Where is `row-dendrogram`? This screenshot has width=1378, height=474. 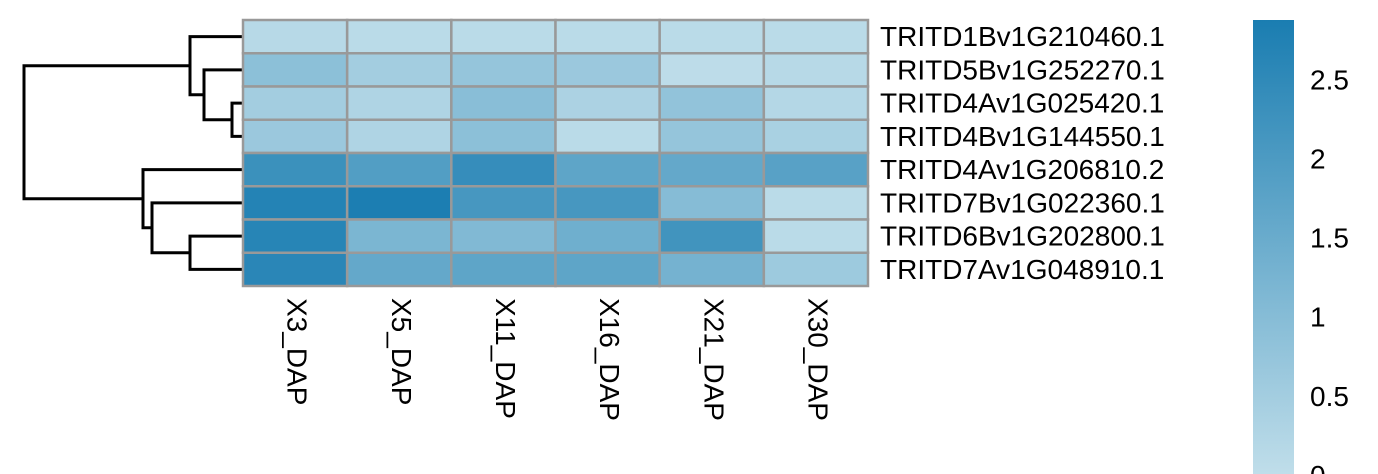 row-dendrogram is located at coordinates (132, 153).